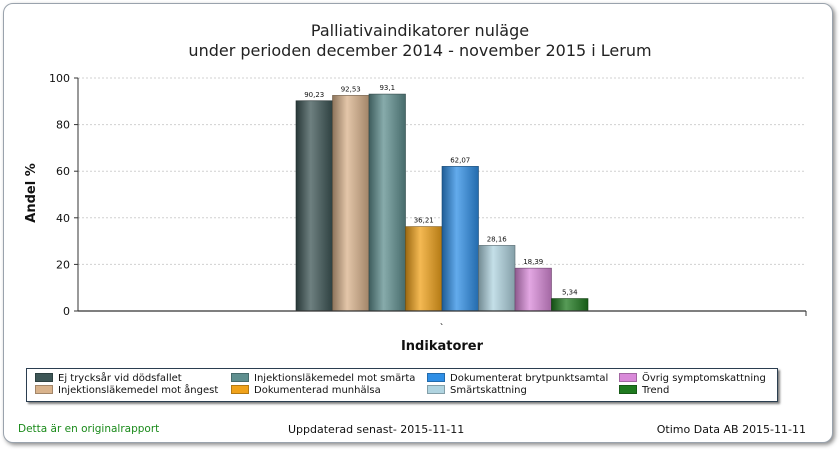  I want to click on legend-item: Injektionsläkemedel mot smärta, so click(323, 379).